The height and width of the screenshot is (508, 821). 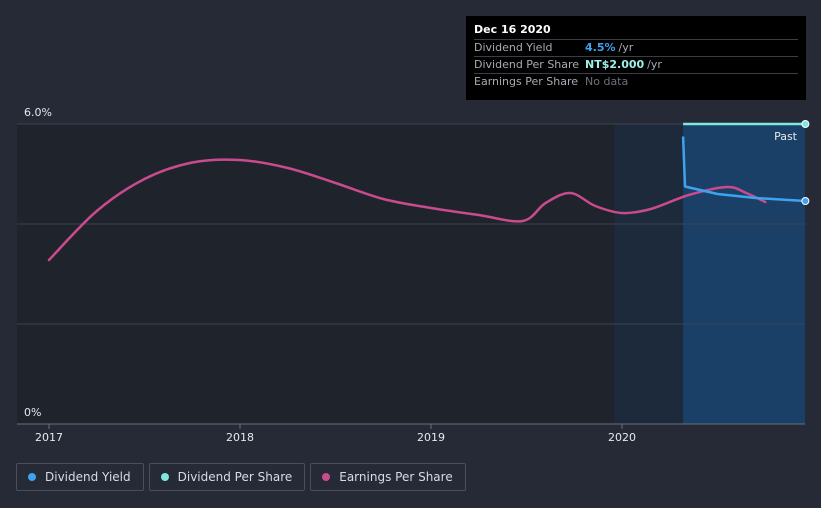 I want to click on tooltip-row-dividend-per-share: Dividend Per Share NT$2.000 /yr, so click(x=636, y=64).